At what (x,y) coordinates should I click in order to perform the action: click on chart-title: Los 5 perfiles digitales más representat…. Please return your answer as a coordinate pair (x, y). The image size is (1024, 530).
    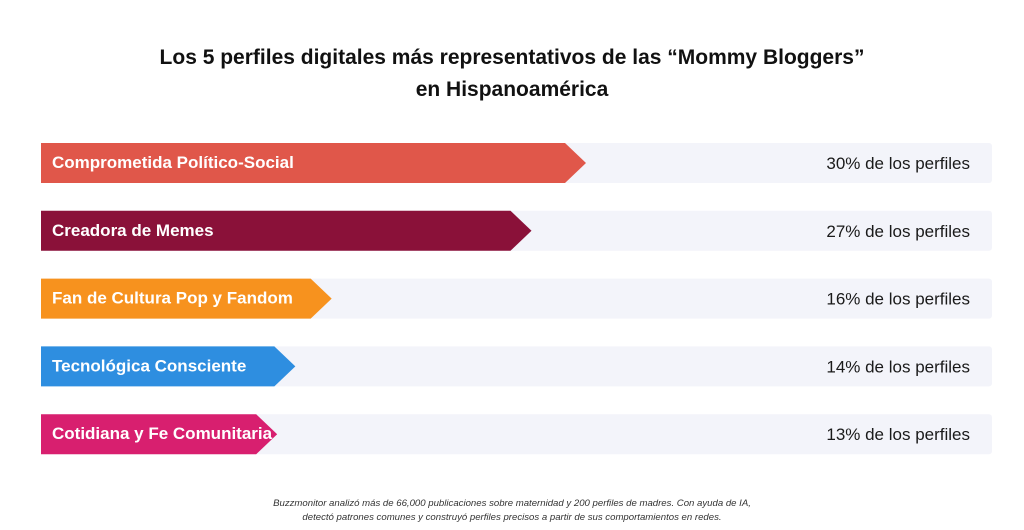
    Looking at the image, I should click on (512, 74).